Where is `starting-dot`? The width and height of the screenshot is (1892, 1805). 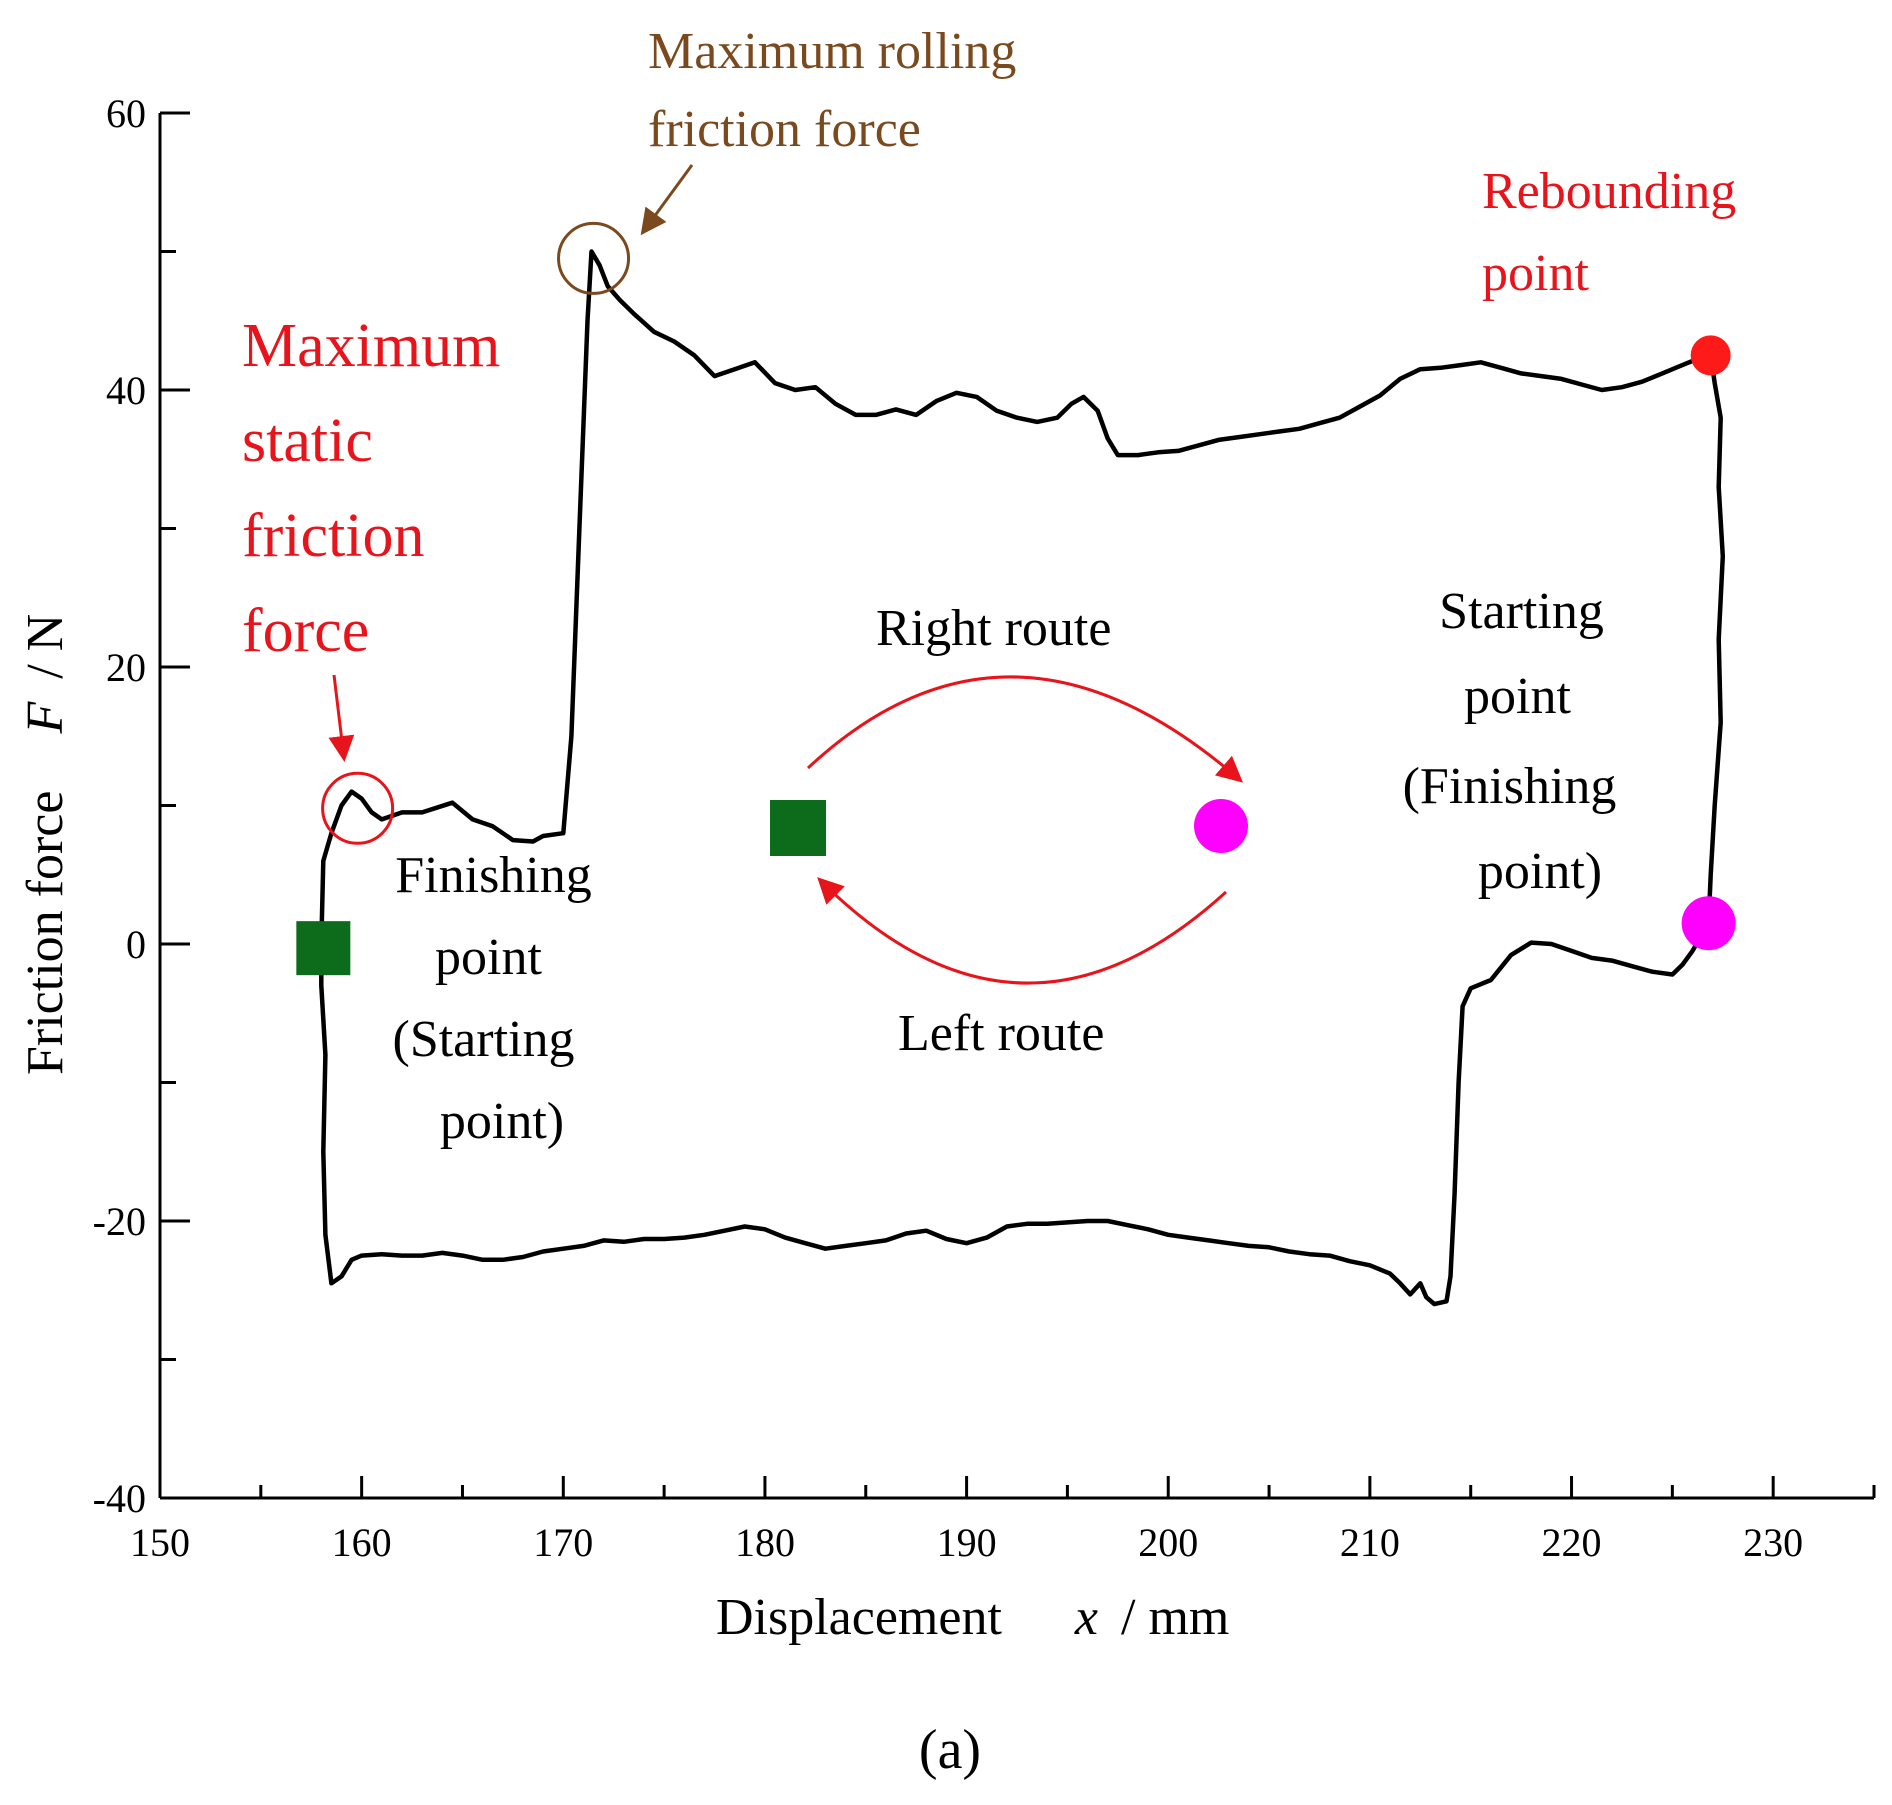 starting-dot is located at coordinates (1708, 923).